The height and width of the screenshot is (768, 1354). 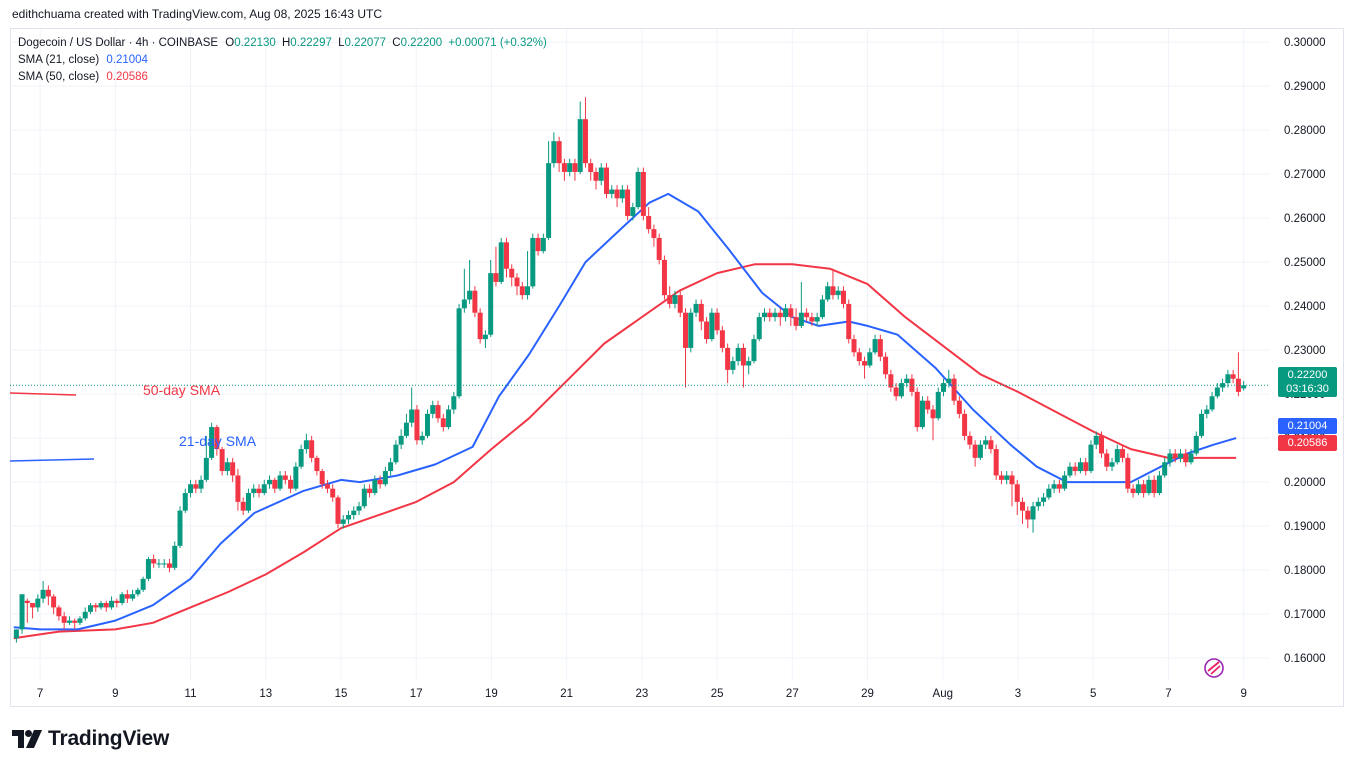 I want to click on legend-sma21-row: SMA (21, close) 0.21004, so click(x=282, y=60).